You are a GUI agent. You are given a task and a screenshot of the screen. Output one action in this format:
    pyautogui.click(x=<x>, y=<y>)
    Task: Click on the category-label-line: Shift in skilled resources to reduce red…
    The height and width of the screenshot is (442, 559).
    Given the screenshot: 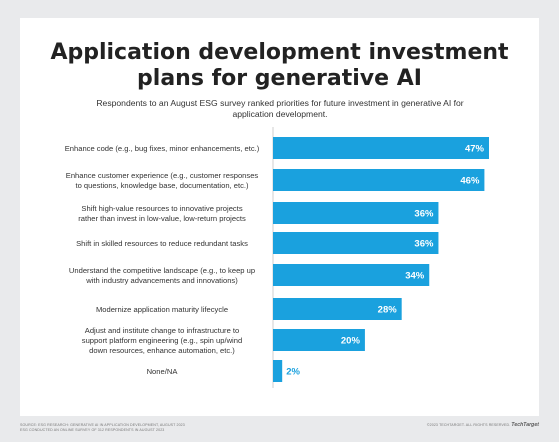 What is the action you would take?
    pyautogui.click(x=162, y=243)
    